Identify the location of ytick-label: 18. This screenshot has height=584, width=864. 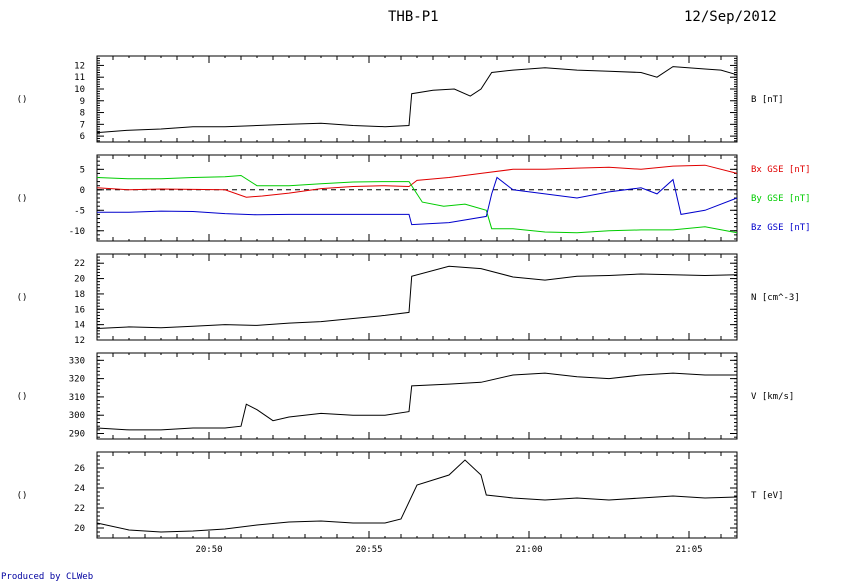
(79, 295).